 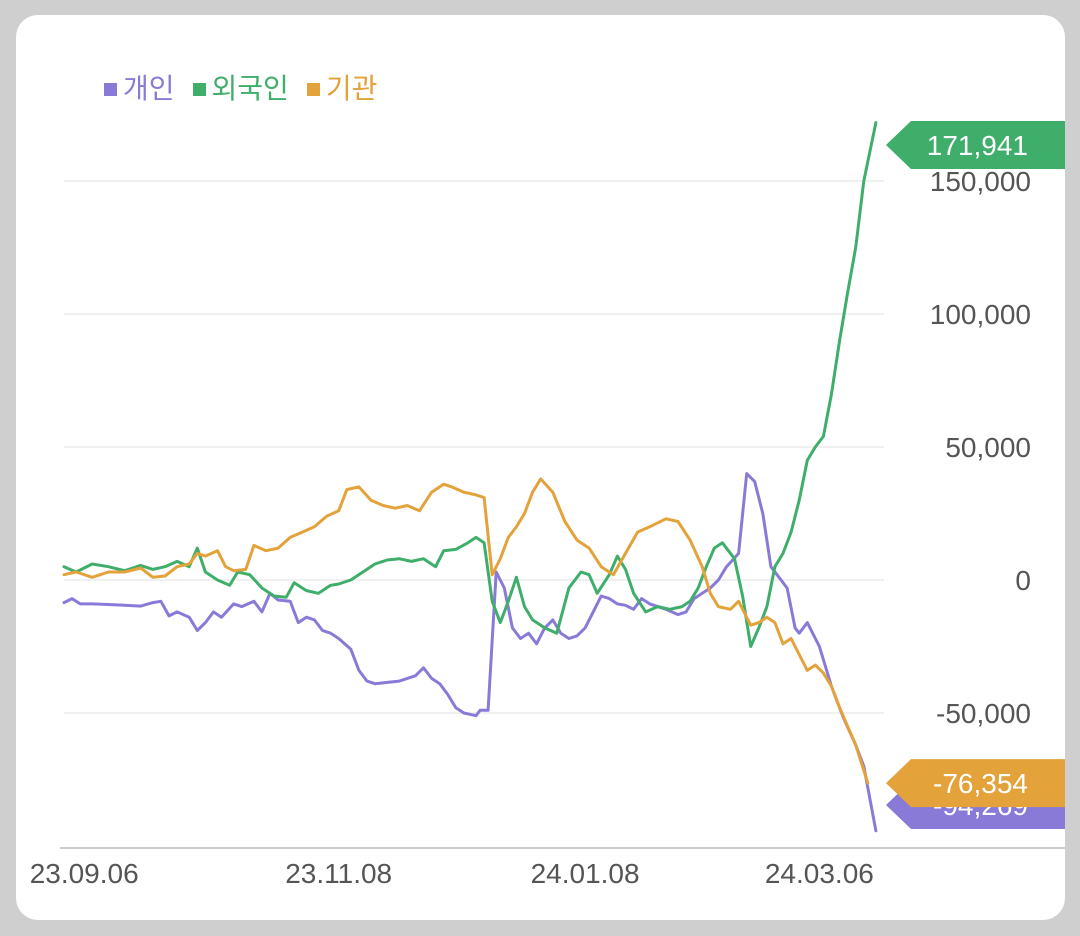 I want to click on legend-item-institution: 기관, so click(x=342, y=89).